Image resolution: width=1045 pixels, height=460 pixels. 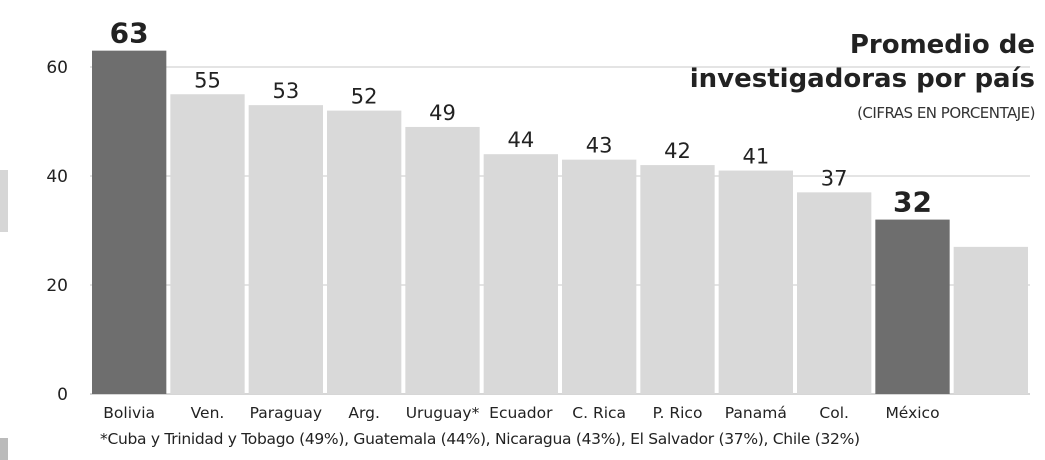 I want to click on category-label: Col., so click(x=834, y=413).